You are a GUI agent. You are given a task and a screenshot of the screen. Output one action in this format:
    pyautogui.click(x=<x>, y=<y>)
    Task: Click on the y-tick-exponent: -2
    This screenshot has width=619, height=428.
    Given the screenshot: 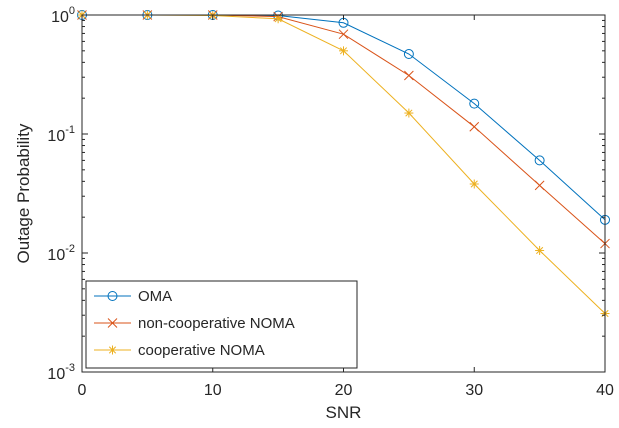 What is the action you would take?
    pyautogui.click(x=70, y=249)
    